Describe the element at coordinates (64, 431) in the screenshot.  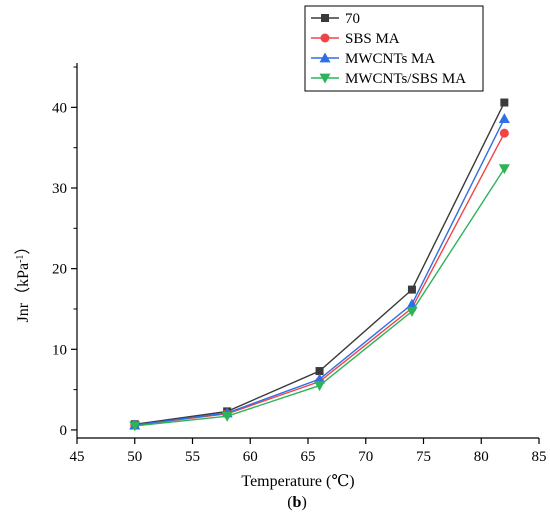
I see `y-tick-label-0: 0` at that location.